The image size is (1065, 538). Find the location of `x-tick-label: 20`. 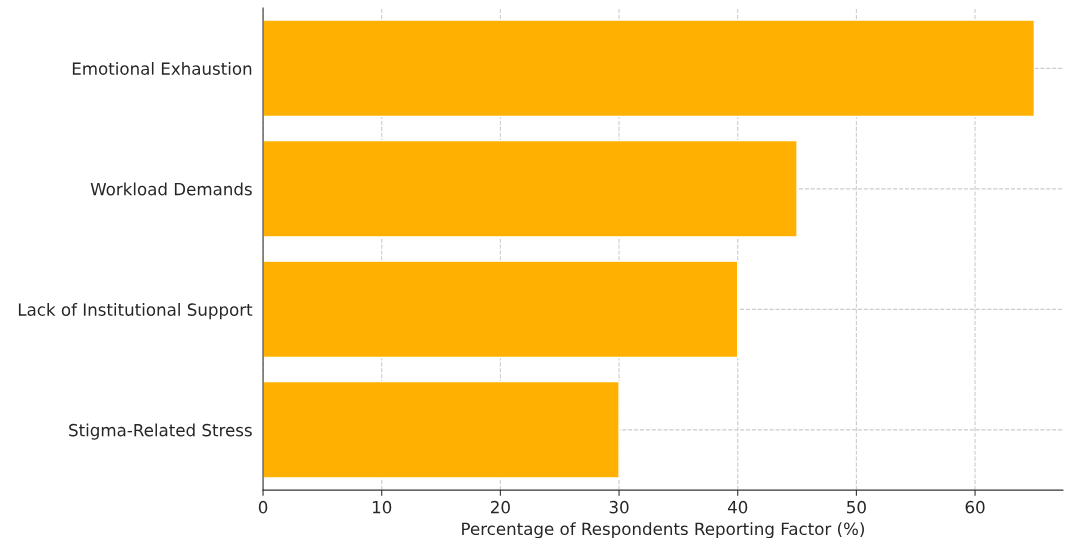

x-tick-label: 20 is located at coordinates (500, 507).